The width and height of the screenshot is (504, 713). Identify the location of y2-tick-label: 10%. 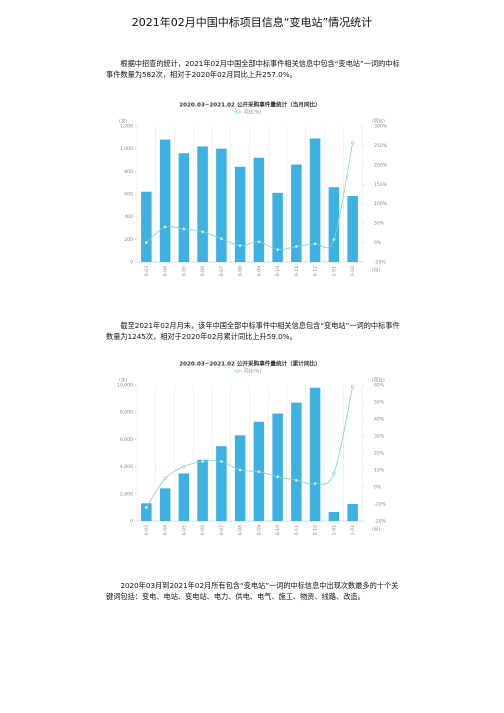
(379, 471).